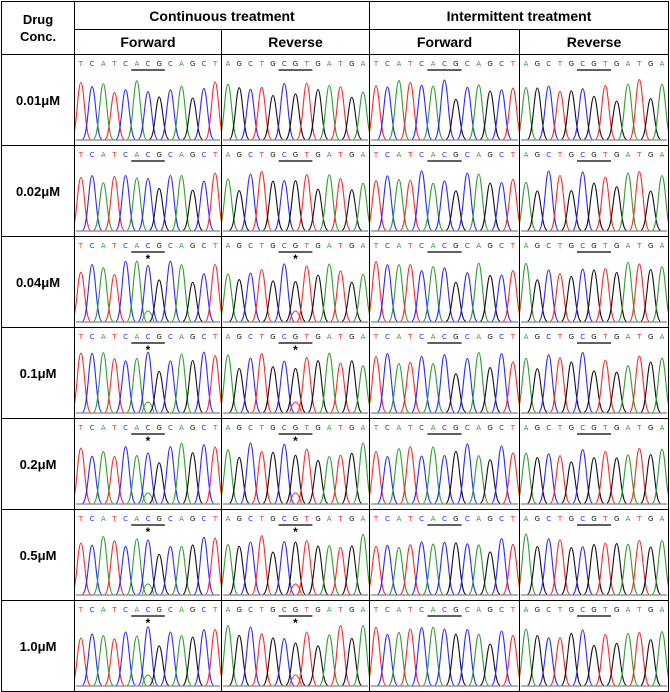 Image resolution: width=670 pixels, height=692 pixels. Describe the element at coordinates (38, 100) in the screenshot. I see `concentration-label: 0.01μM` at that location.